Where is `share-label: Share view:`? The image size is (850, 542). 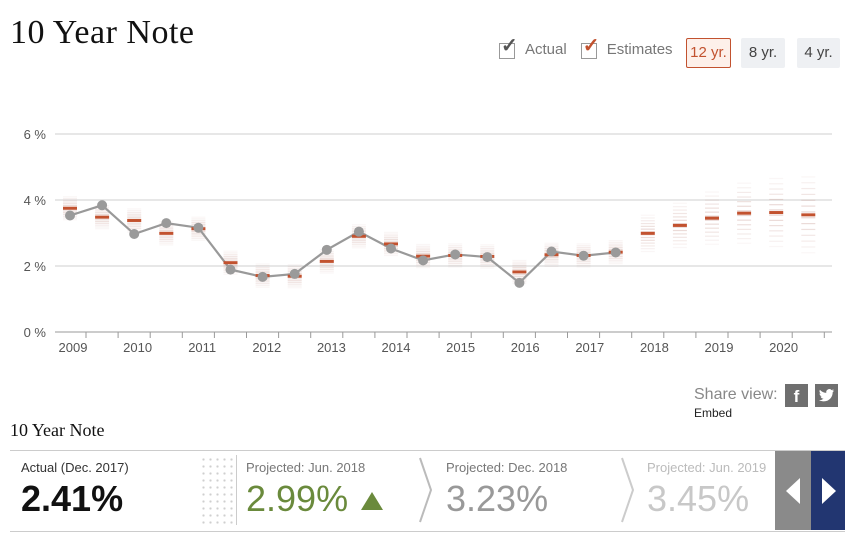
share-label: Share view: is located at coordinates (736, 394).